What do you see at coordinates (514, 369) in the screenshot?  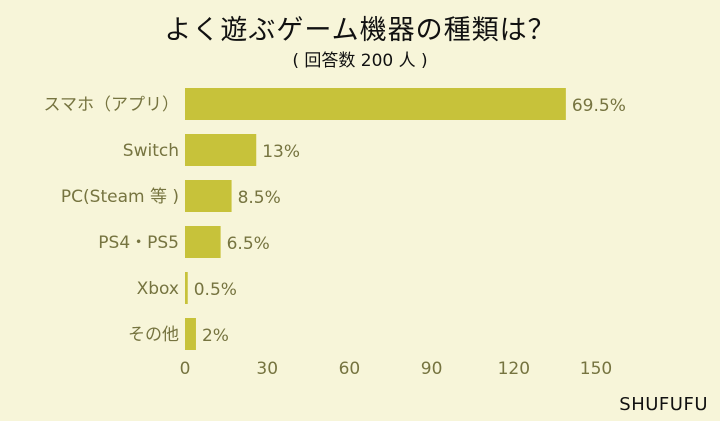 I see `x-tick-label: 120` at bounding box center [514, 369].